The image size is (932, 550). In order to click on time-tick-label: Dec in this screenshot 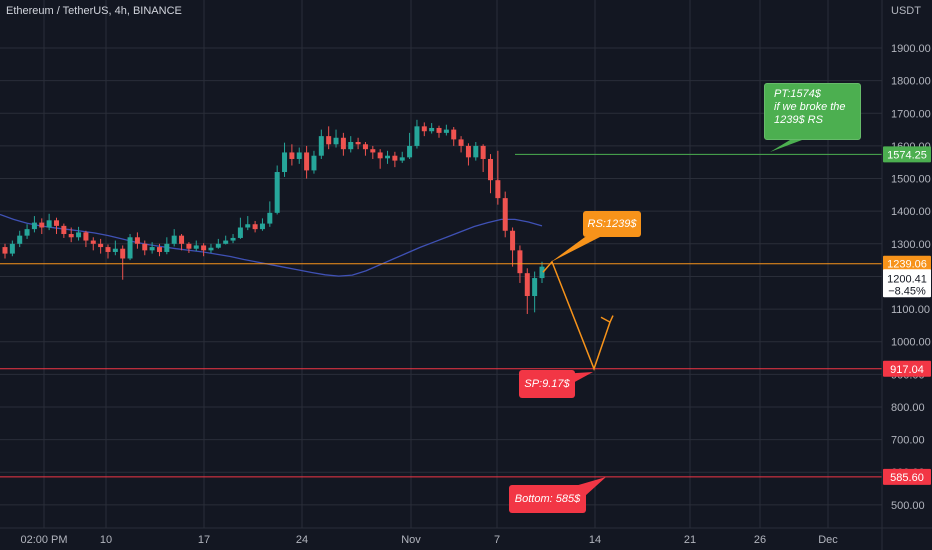, I will do `click(828, 540)`.